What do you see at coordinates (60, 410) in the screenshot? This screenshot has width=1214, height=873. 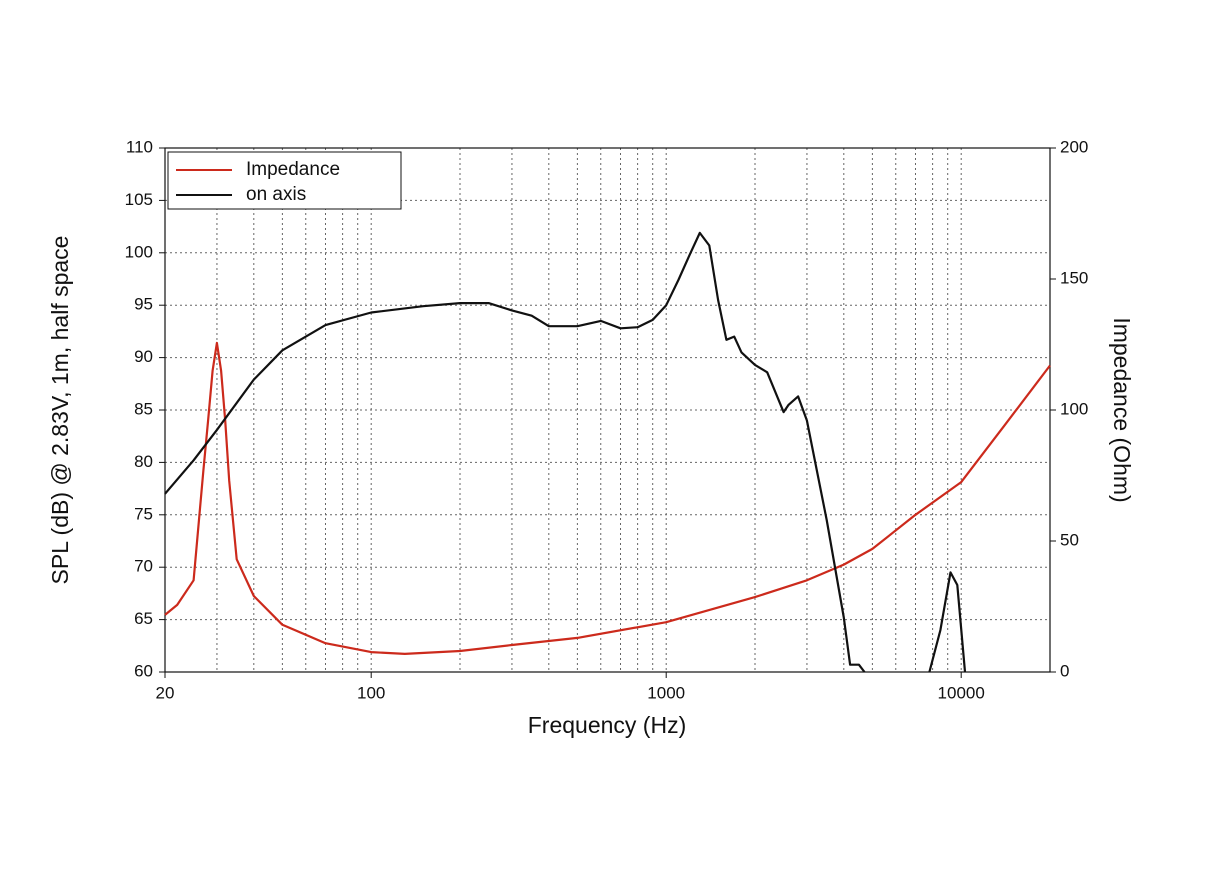 I see `y-axis-label: SPL (dB) @ 2.83V, 1m, half space` at bounding box center [60, 410].